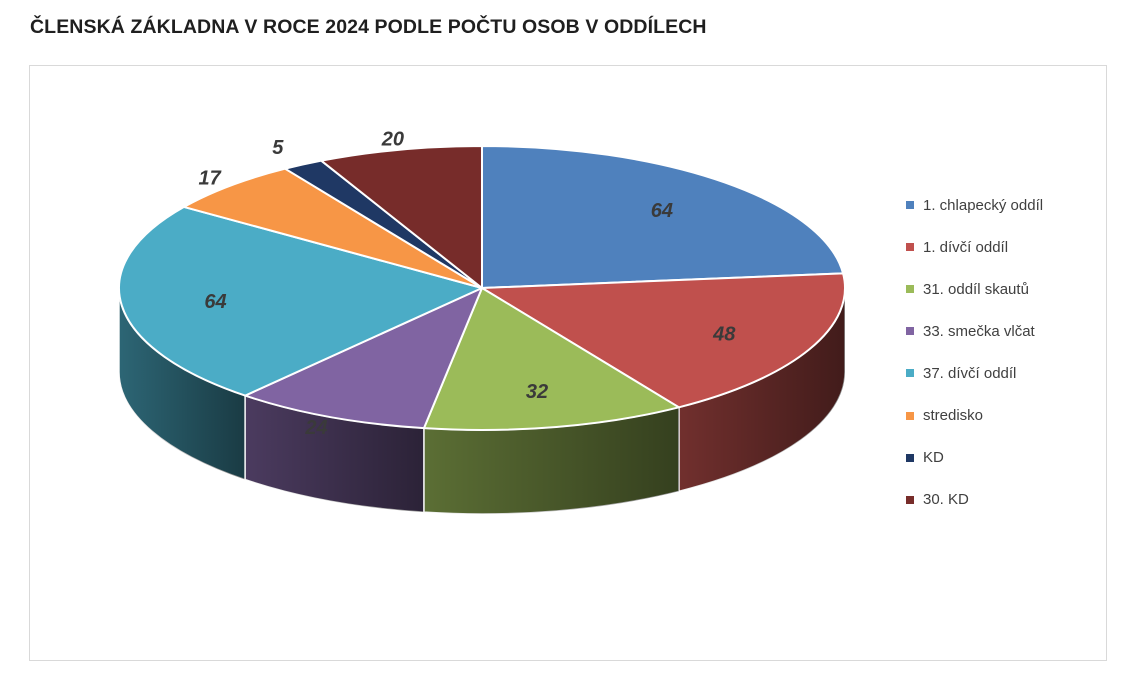 Image resolution: width=1134 pixels, height=680 pixels. What do you see at coordinates (315, 428) in the screenshot?
I see `data-label-3: 24` at bounding box center [315, 428].